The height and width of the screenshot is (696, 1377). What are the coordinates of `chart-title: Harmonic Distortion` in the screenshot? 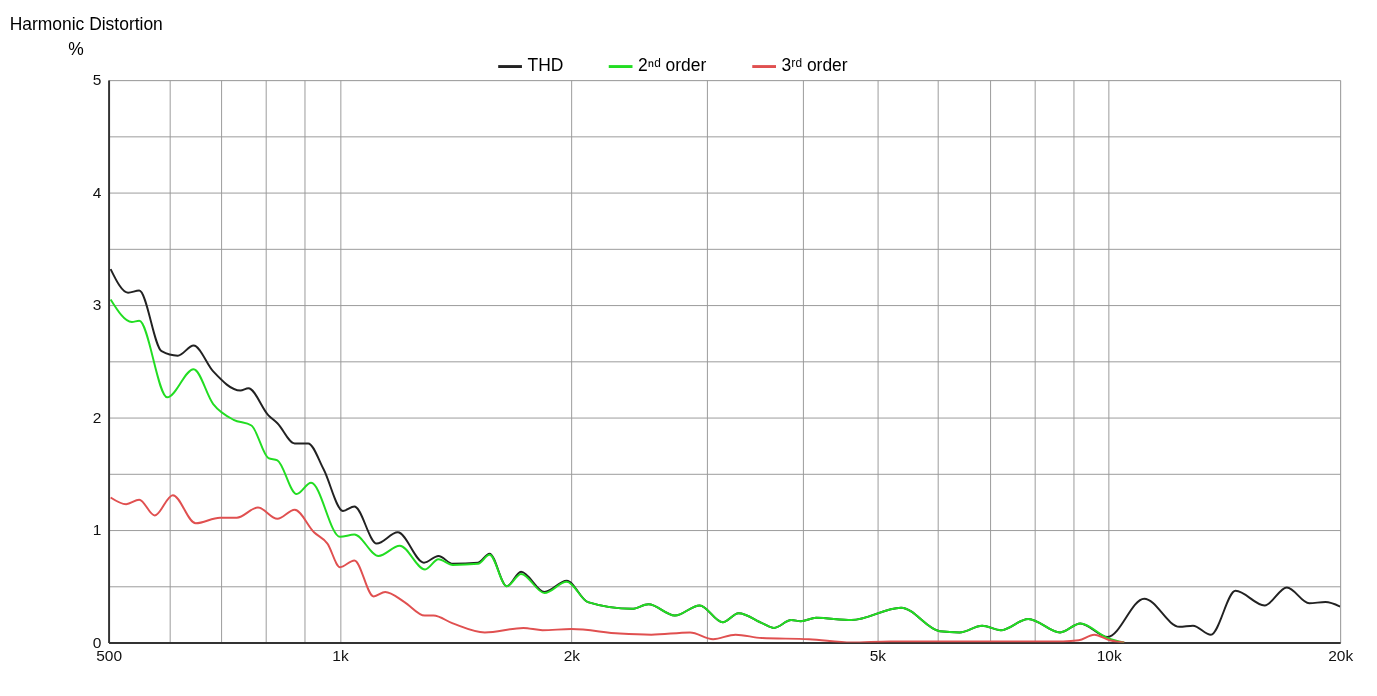 It's located at (86, 23).